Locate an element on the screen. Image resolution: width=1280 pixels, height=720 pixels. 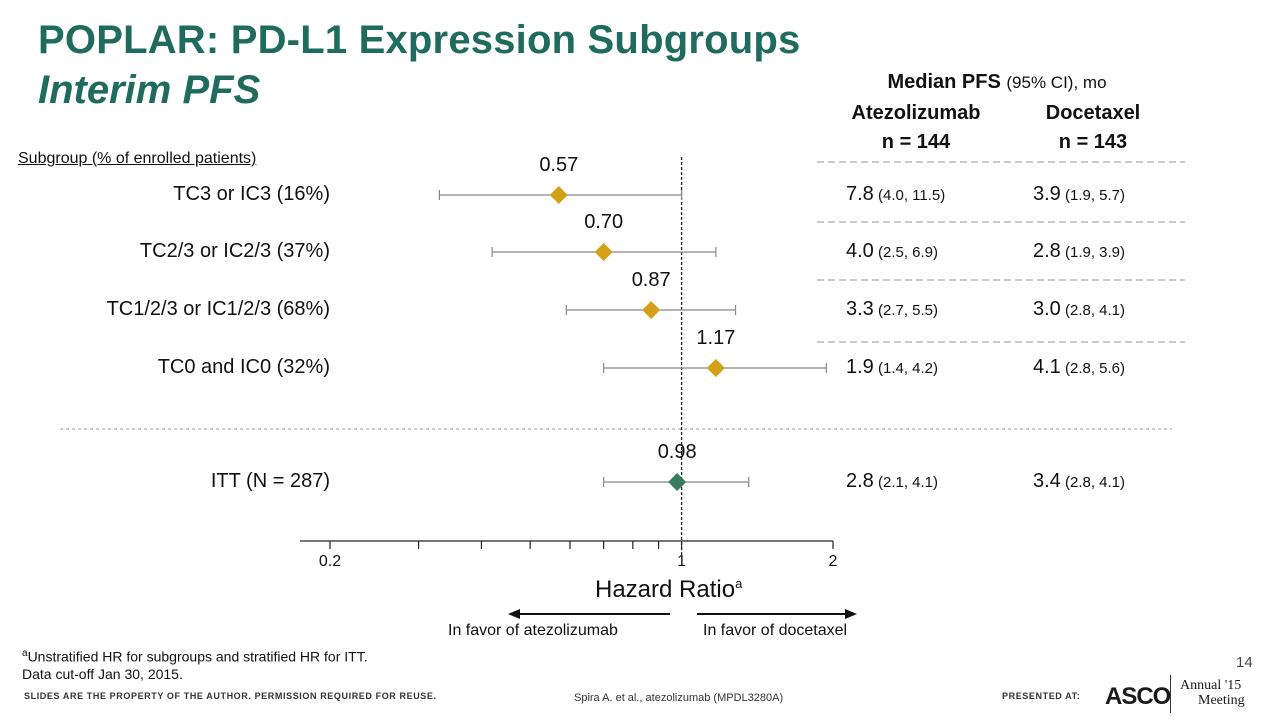
docetaxel-cell-1: 2.8 (1.9, 3.9) is located at coordinates (1079, 251).